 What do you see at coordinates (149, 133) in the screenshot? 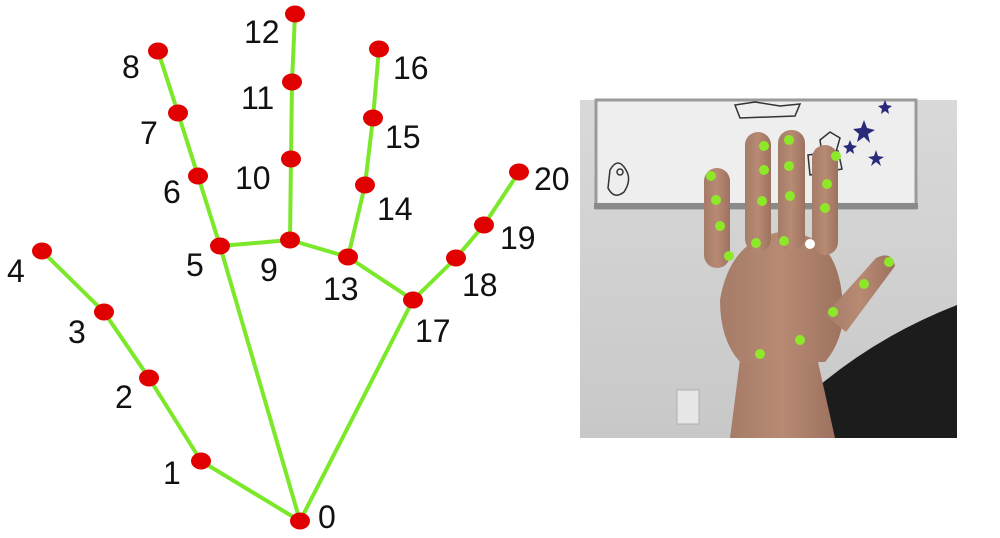
I see `landmark-label-7: 7` at bounding box center [149, 133].